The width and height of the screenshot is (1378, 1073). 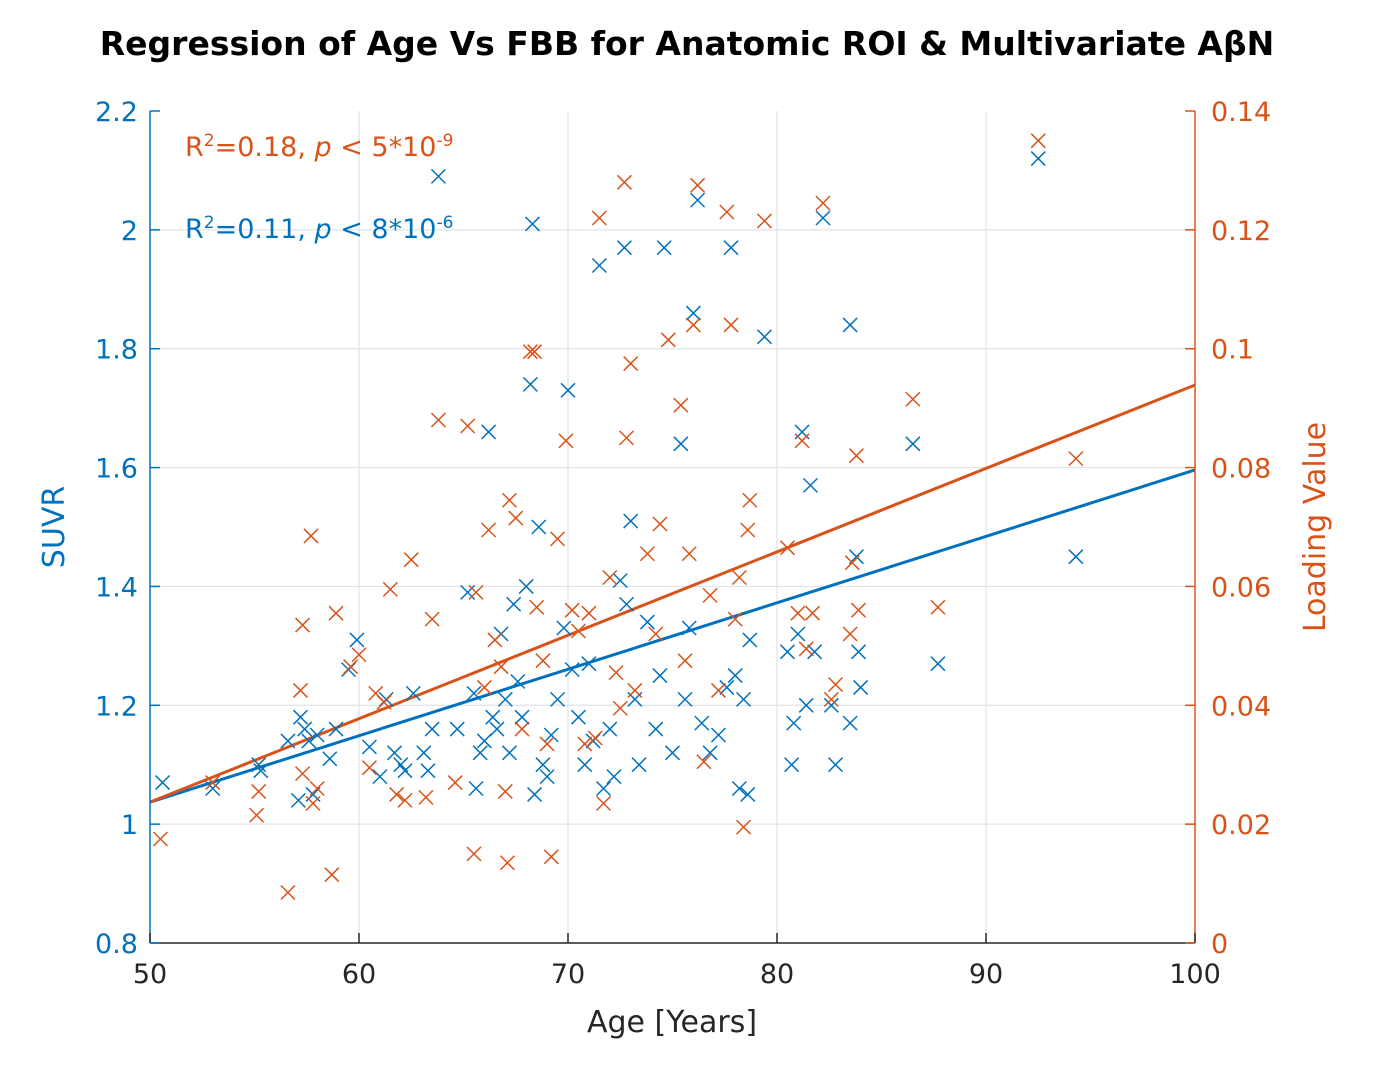 What do you see at coordinates (116, 944) in the screenshot?
I see `y-left-tick-label: 0.8` at bounding box center [116, 944].